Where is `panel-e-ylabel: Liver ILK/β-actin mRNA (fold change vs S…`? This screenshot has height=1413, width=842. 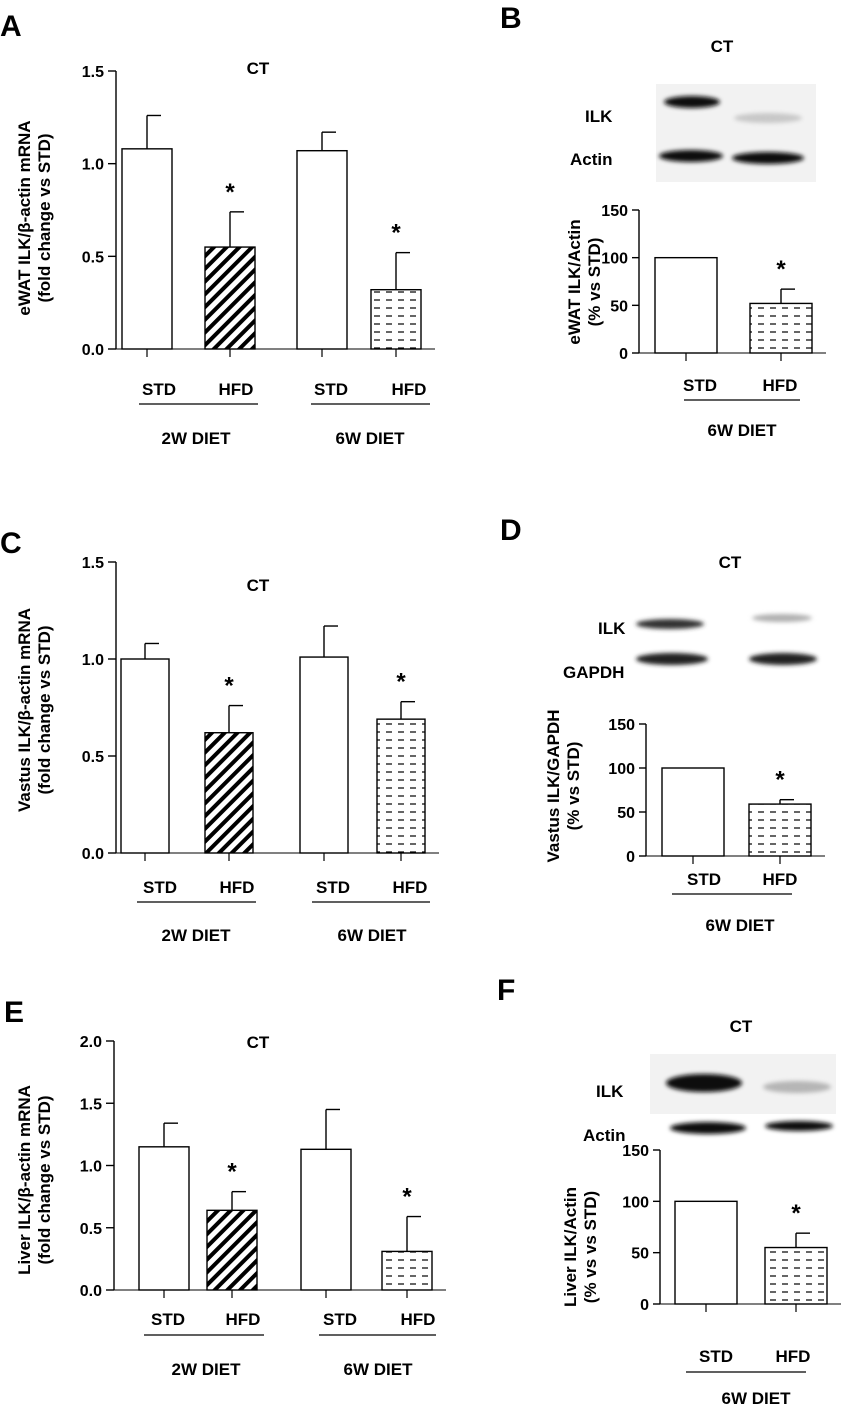
panel-e-ylabel: Liver ILK/β-actin mRNA (fold change vs S… is located at coordinates (34, 1180).